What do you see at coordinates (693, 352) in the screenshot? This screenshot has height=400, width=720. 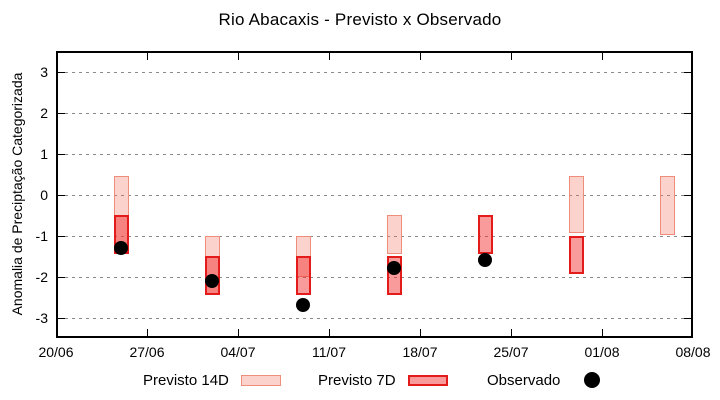 I see `x-tick-label: 08/08` at bounding box center [693, 352].